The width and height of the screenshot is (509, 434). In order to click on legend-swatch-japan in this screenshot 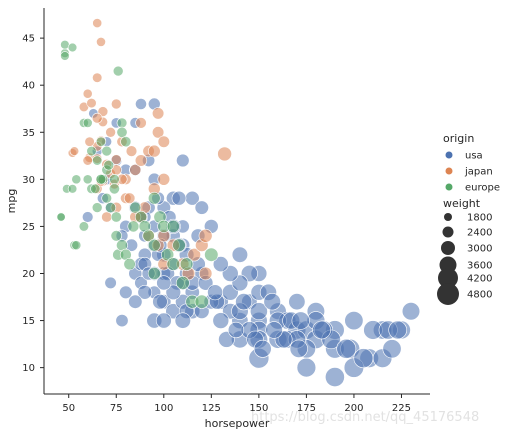, I will do `click(449, 171)`.